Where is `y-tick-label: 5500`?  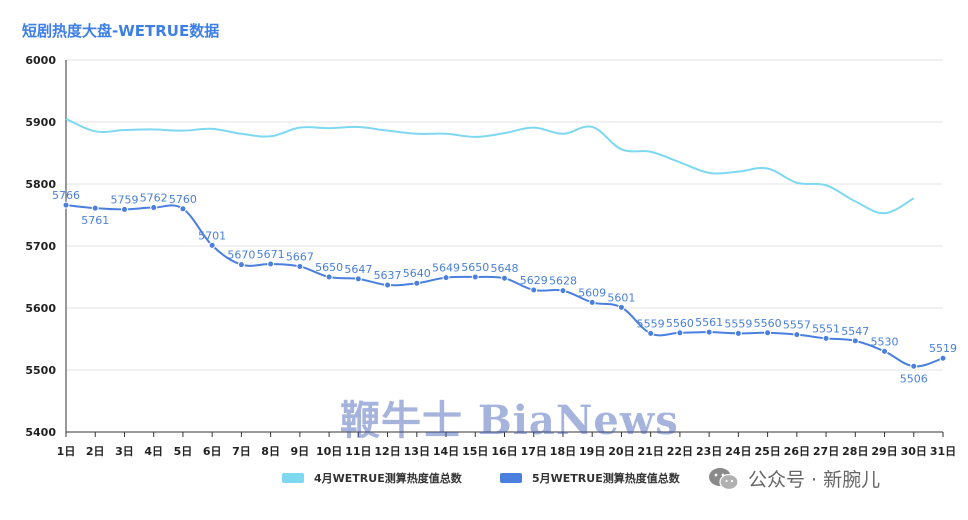 y-tick-label: 5500 is located at coordinates (40, 370).